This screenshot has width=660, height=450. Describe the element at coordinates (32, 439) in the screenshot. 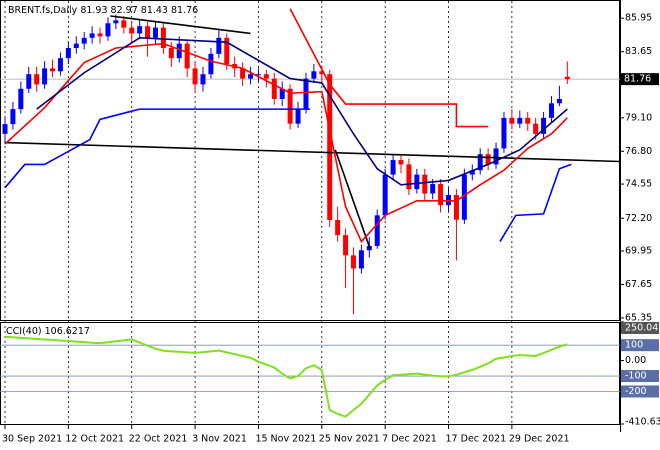

I see `x-tick-label: 30 Sep 2021` at that location.